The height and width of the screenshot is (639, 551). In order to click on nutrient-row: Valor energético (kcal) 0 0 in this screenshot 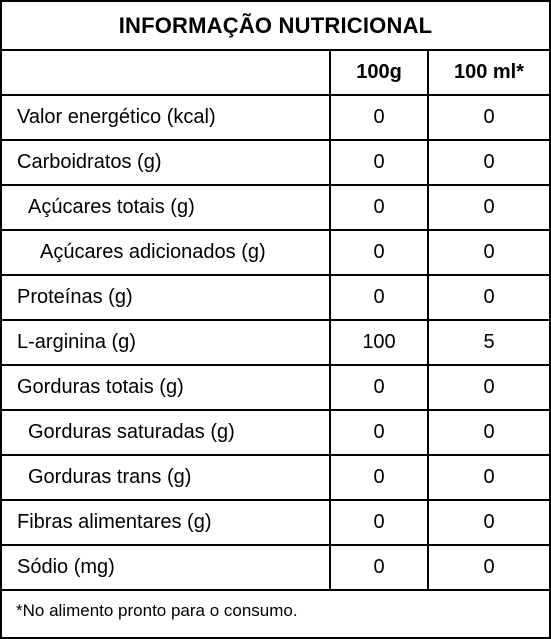, I will do `click(275, 118)`.